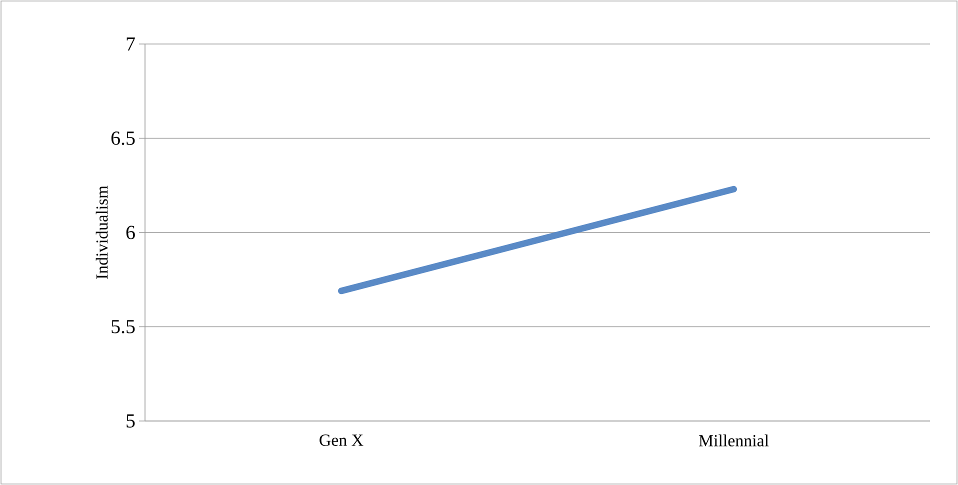  Describe the element at coordinates (102, 232) in the screenshot. I see `y-axis-title: Individualism` at that location.